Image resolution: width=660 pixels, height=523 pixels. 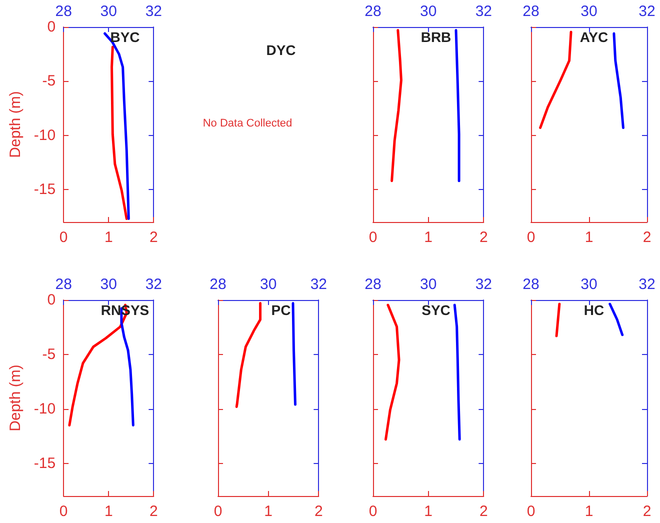 What do you see at coordinates (594, 310) in the screenshot?
I see `chart-title: HC` at bounding box center [594, 310].